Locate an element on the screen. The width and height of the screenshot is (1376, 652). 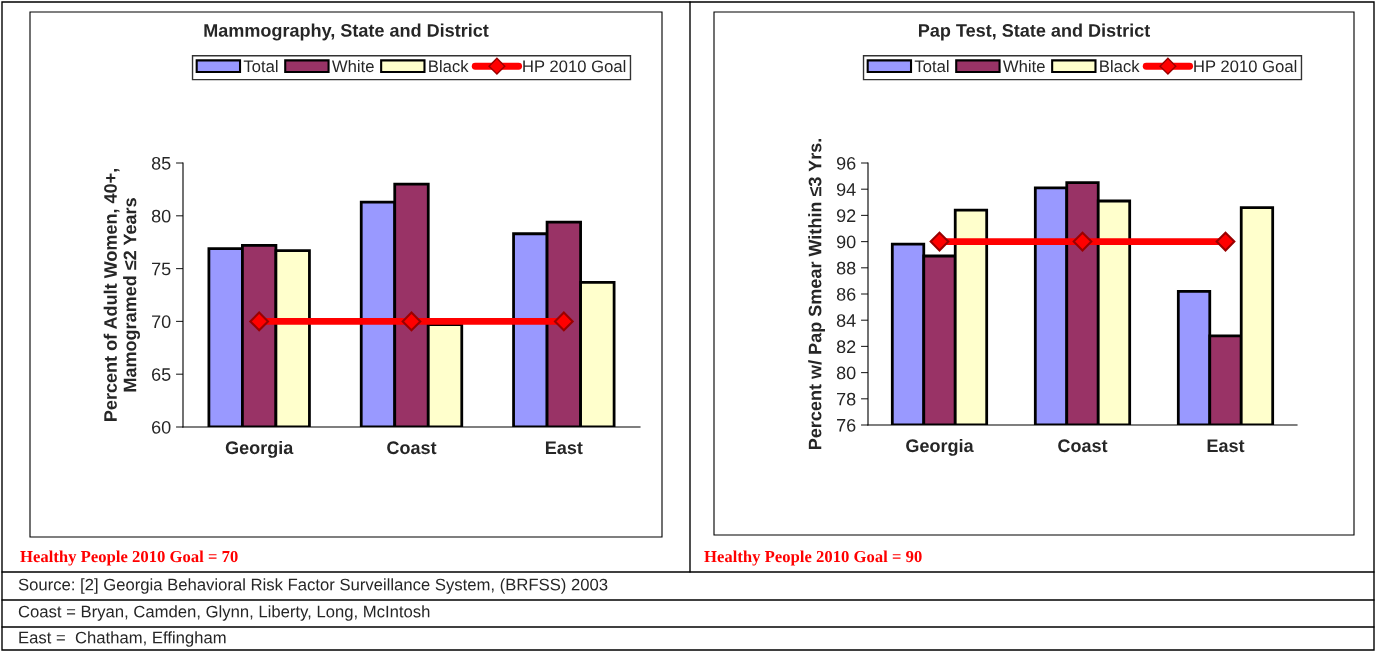
y-tick-label: 60 is located at coordinates (161, 427).